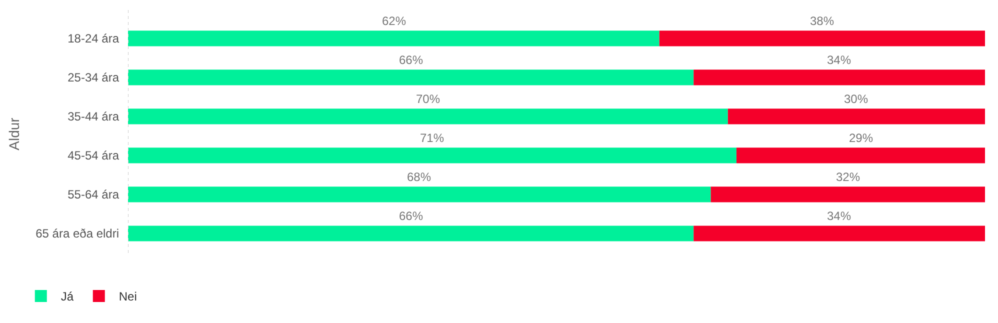 Image resolution: width=998 pixels, height=323 pixels. What do you see at coordinates (94, 117) in the screenshot?
I see `y-tick-label: 35-44 ára` at bounding box center [94, 117].